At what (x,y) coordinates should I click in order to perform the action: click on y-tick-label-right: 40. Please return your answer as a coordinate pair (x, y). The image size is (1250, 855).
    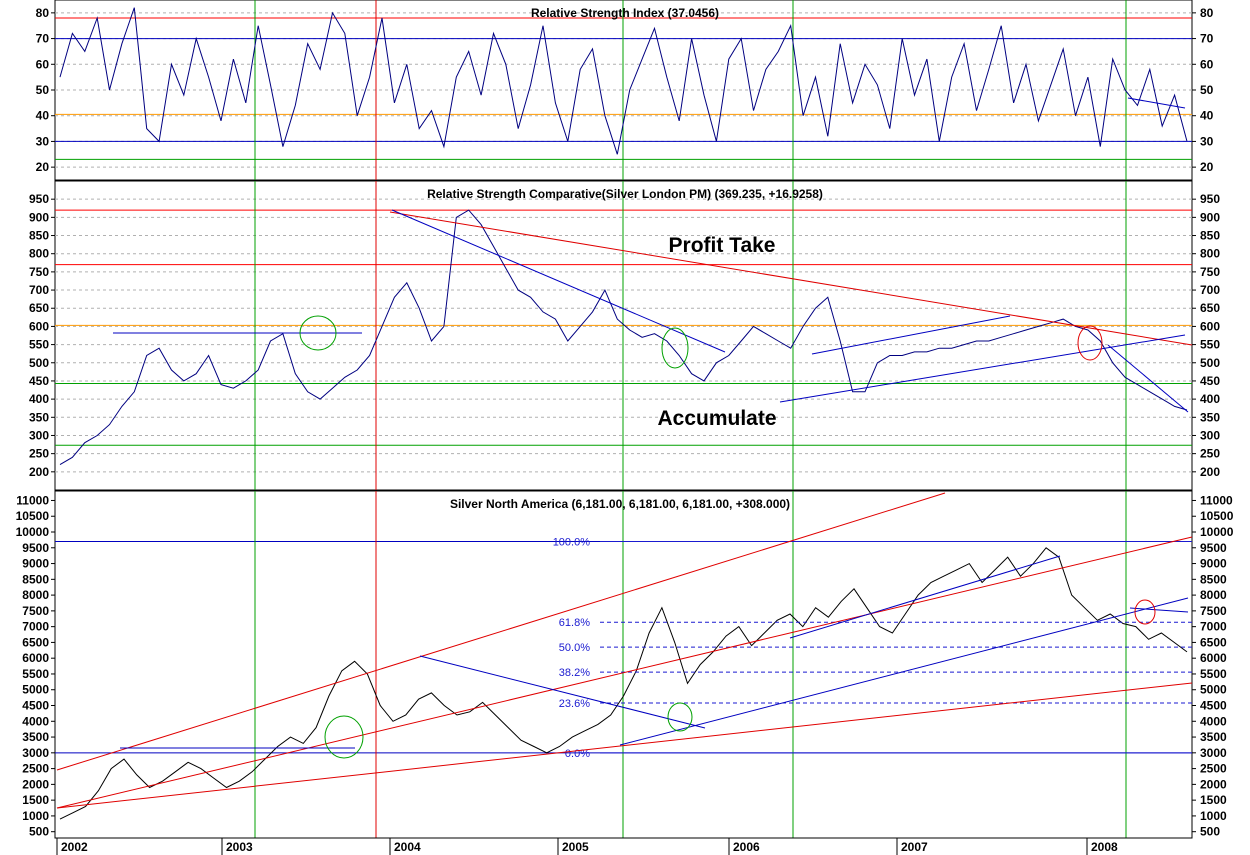
    Looking at the image, I should click on (1207, 116).